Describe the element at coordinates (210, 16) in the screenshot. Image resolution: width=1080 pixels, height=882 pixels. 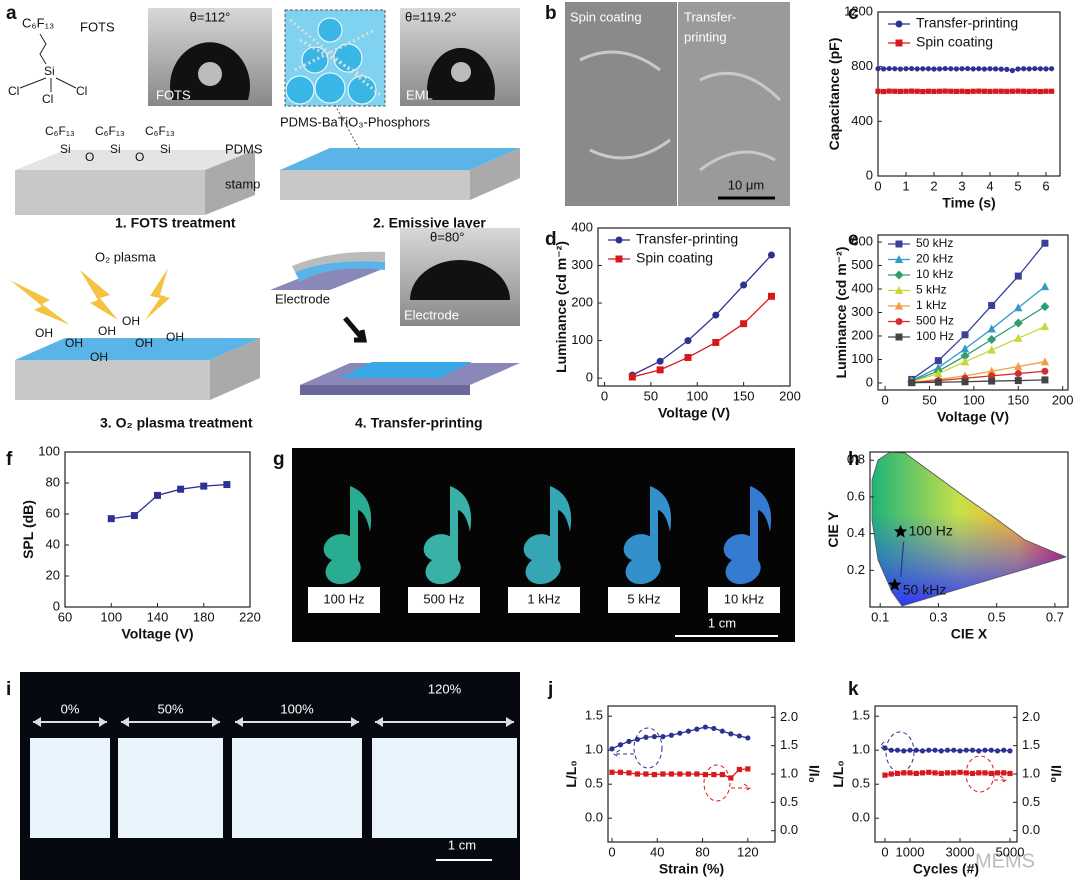
I see `angle: θ=112°` at that location.